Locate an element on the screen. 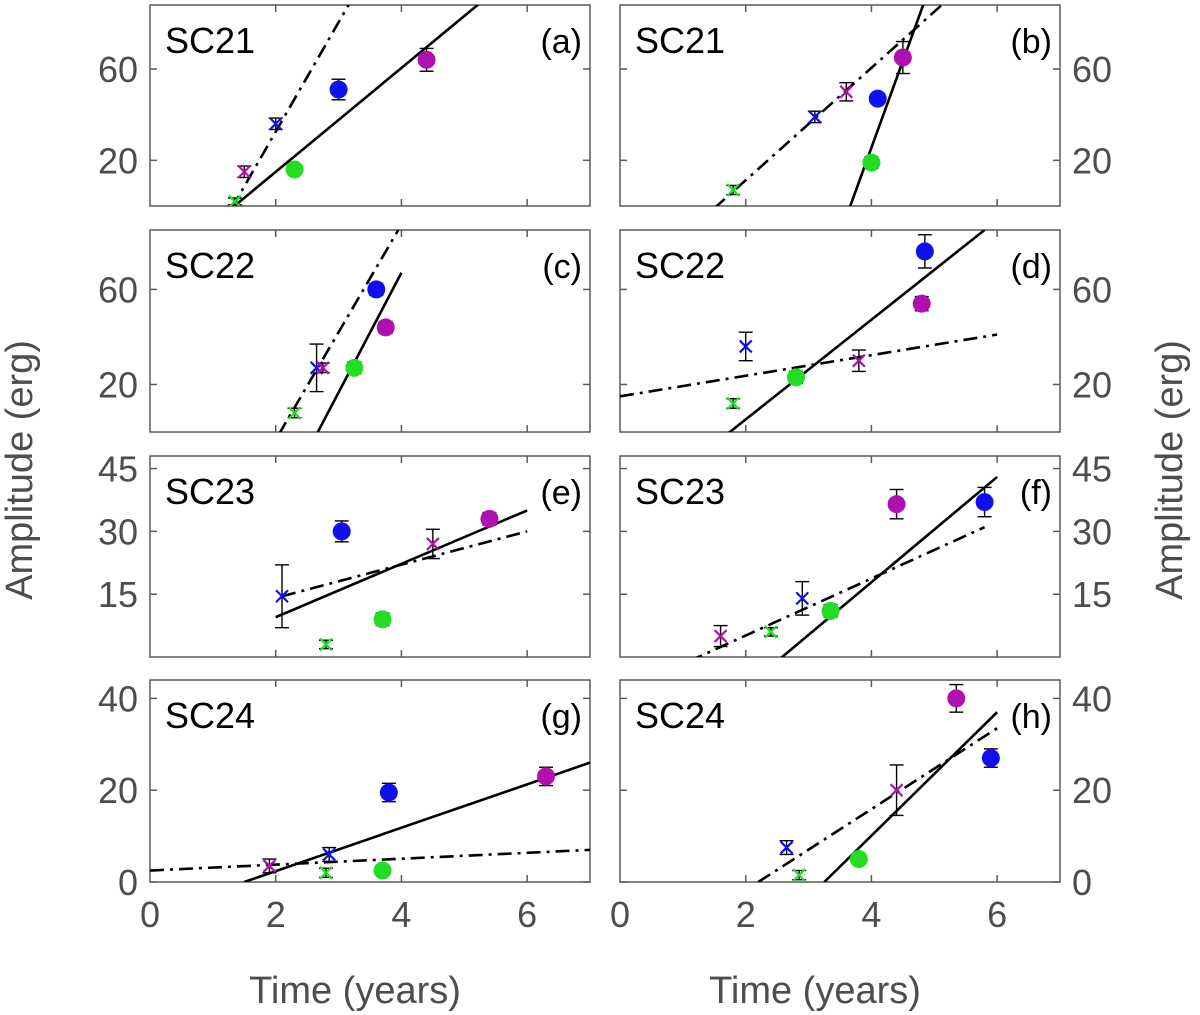  cycle-label: SC22 is located at coordinates (210, 265).